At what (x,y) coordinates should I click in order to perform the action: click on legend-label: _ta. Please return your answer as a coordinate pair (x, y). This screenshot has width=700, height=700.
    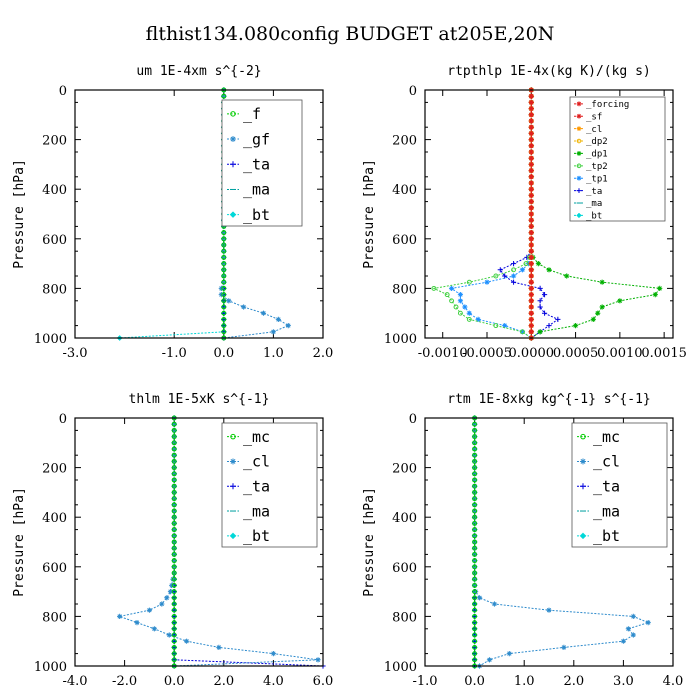
    Looking at the image, I should click on (594, 192).